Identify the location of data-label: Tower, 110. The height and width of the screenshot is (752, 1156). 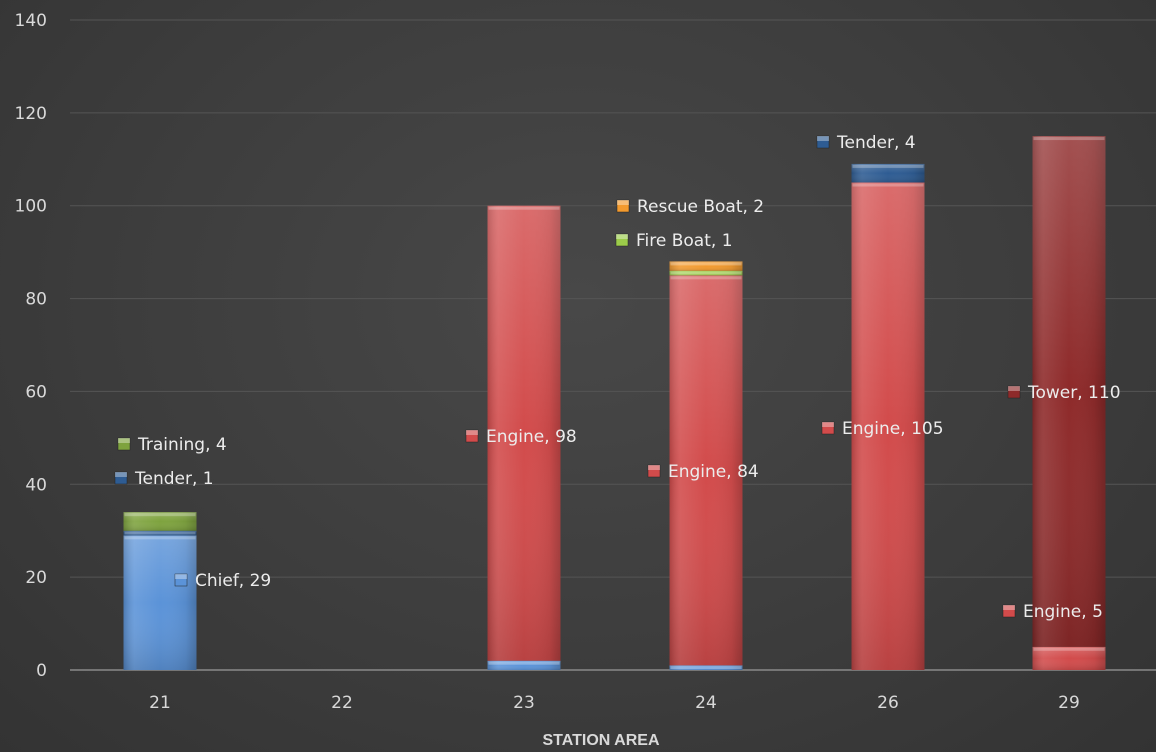
(1064, 393).